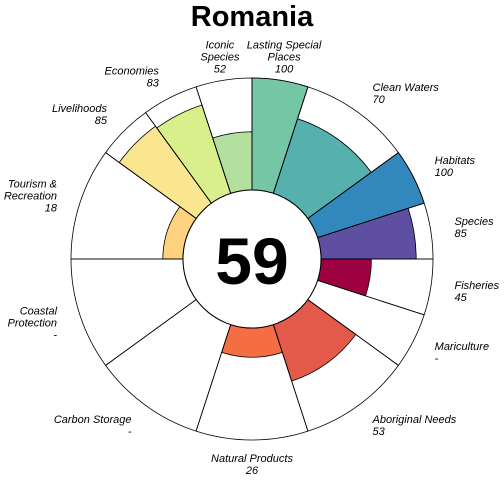 The width and height of the screenshot is (504, 504). I want to click on petal-label-lasting-special-places: Lasting Special Places 100, so click(284, 58).